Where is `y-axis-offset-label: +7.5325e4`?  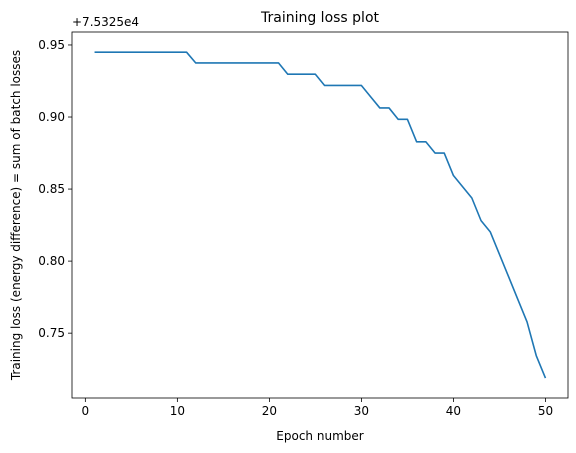
y-axis-offset-label: +7.5325e4 is located at coordinates (105, 22).